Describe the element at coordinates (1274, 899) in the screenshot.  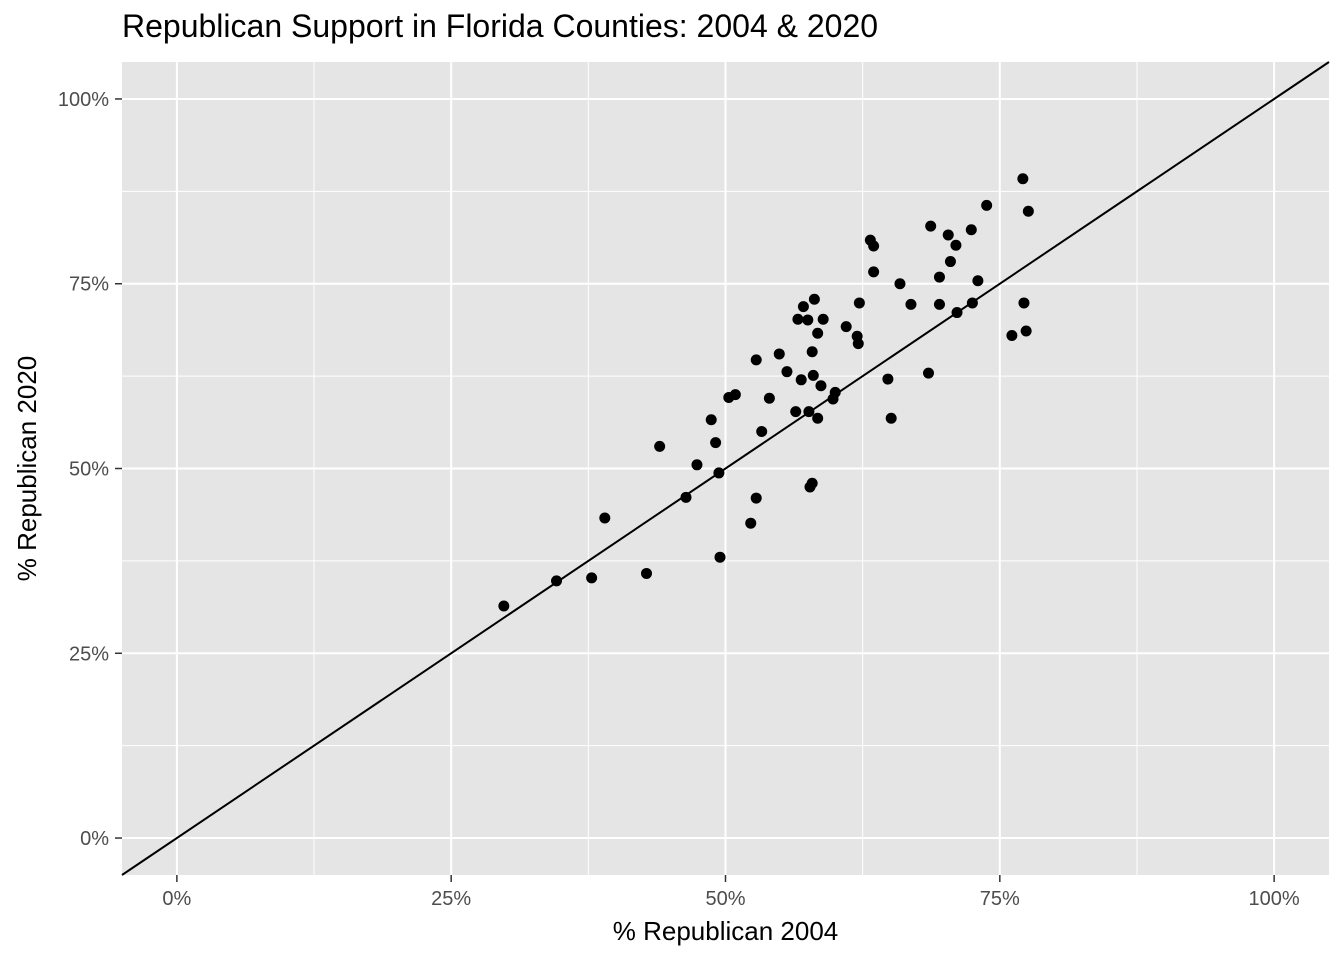
I see `x-tick-label: 100%` at that location.